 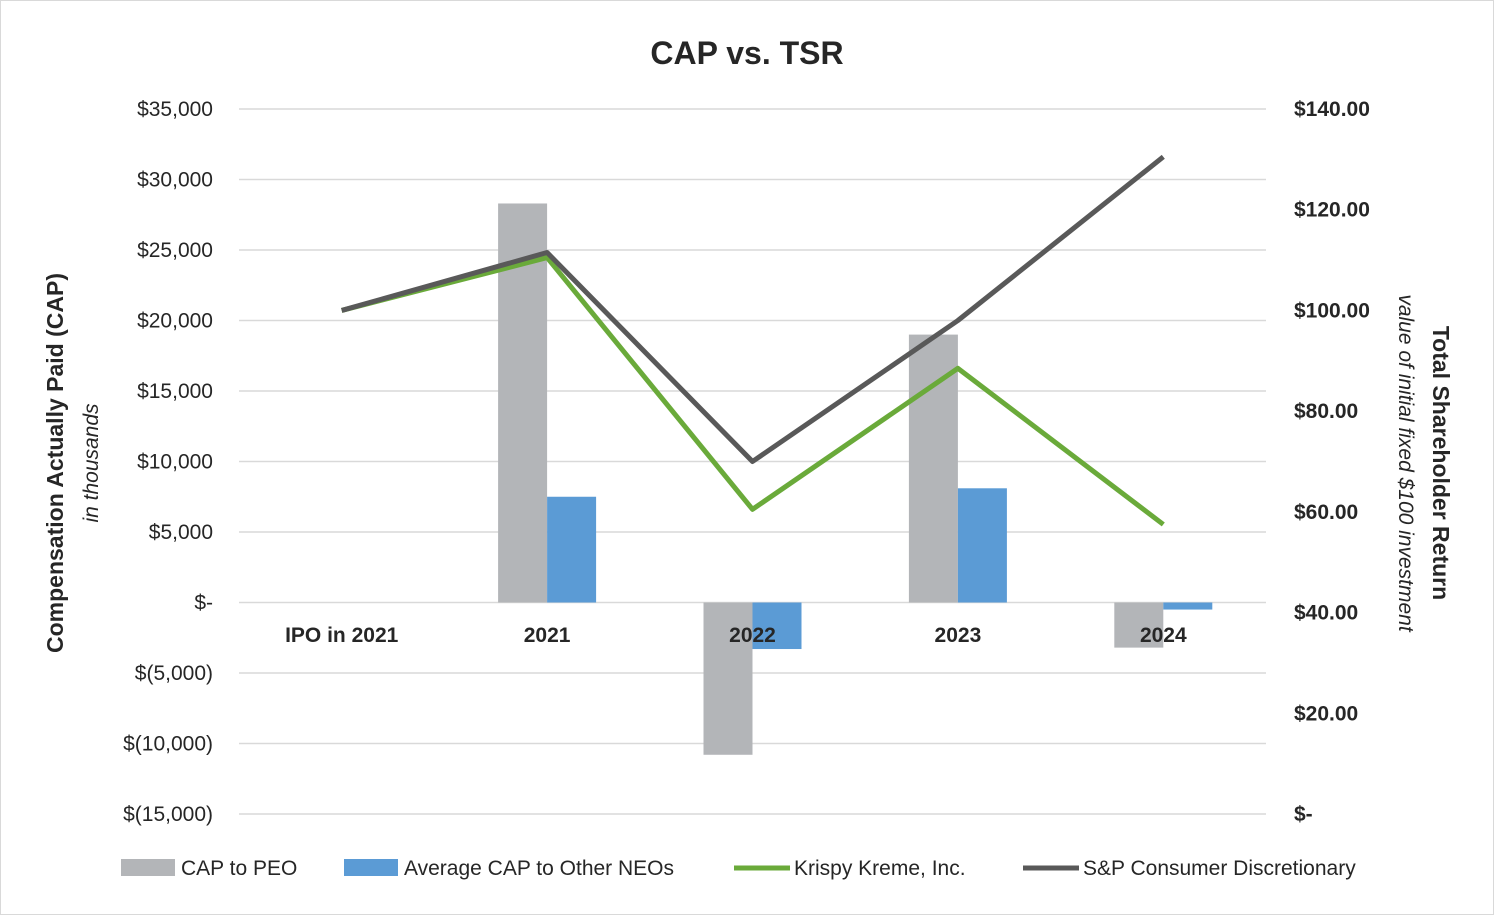 What do you see at coordinates (1163, 635) in the screenshot?
I see `category-label: 2024` at bounding box center [1163, 635].